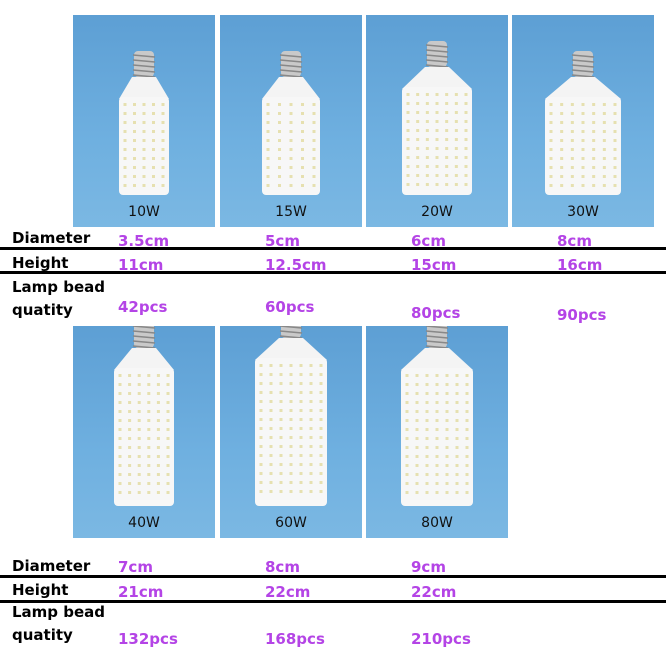 Image resolution: width=666 pixels, height=666 pixels. What do you see at coordinates (141, 592) in the screenshot?
I see `height-value: 21cm` at bounding box center [141, 592].